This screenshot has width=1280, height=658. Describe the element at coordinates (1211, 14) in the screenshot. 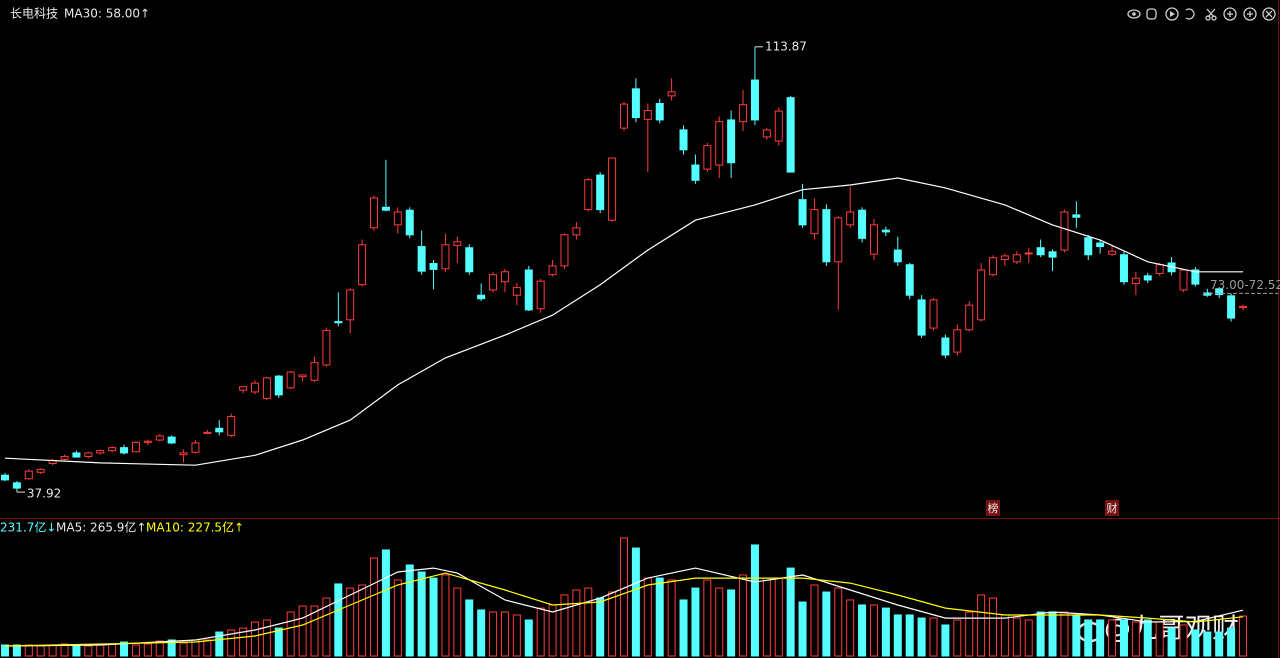

I see `scissors-icon` at that location.